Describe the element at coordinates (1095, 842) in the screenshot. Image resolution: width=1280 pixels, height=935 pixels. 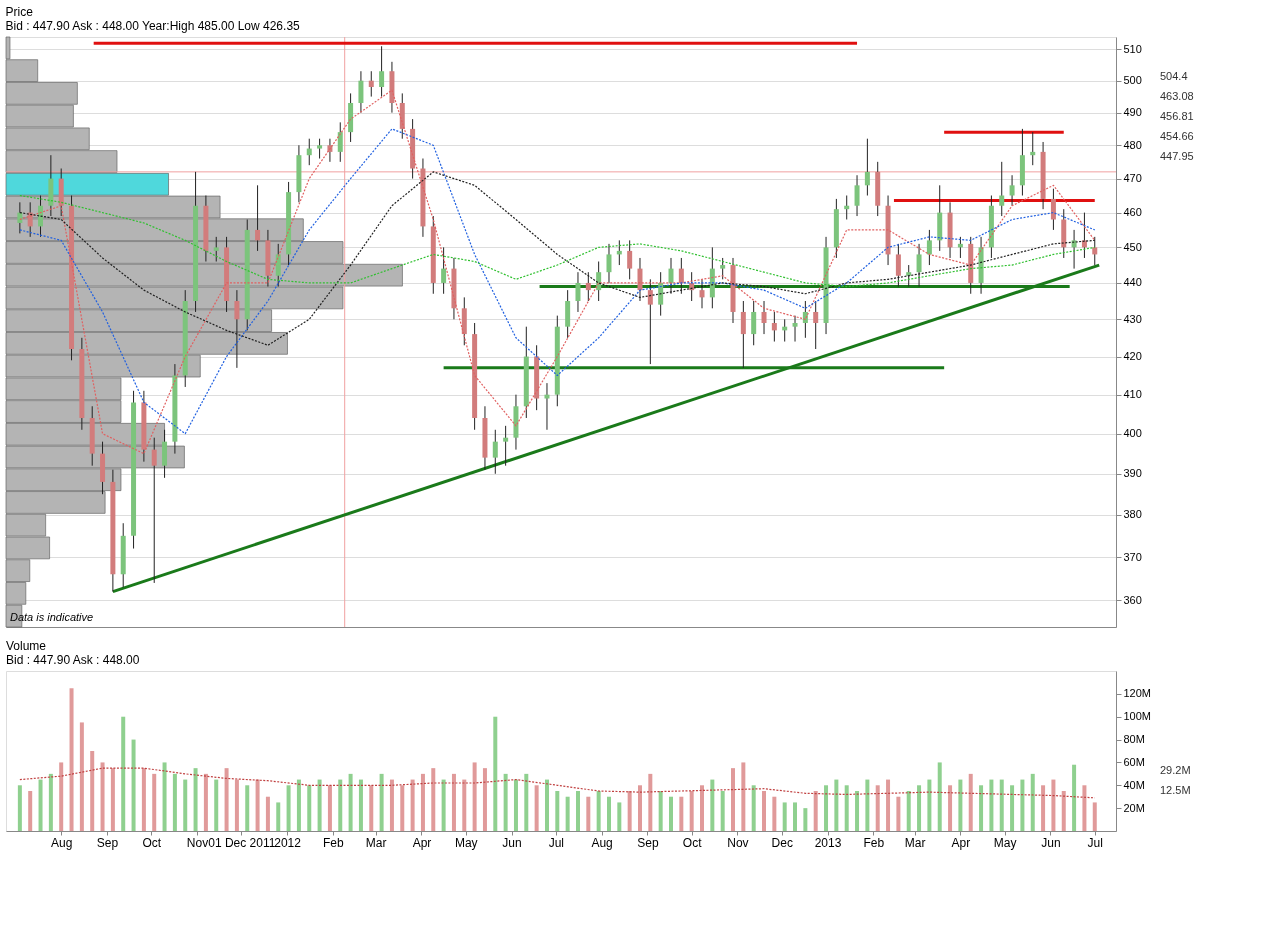
I see `x-tick-label: Jul` at that location.